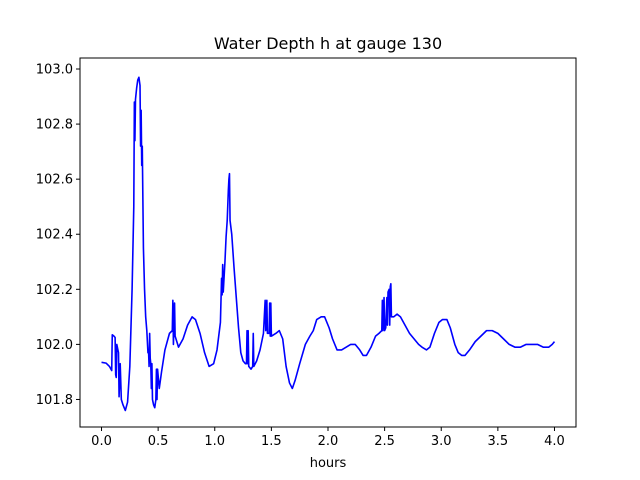 The width and height of the screenshot is (640, 480). I want to click on y-axis-ticks: 101.8 102.0 102.2 102.4 102.6 102.8 103.0, so click(58, 235).